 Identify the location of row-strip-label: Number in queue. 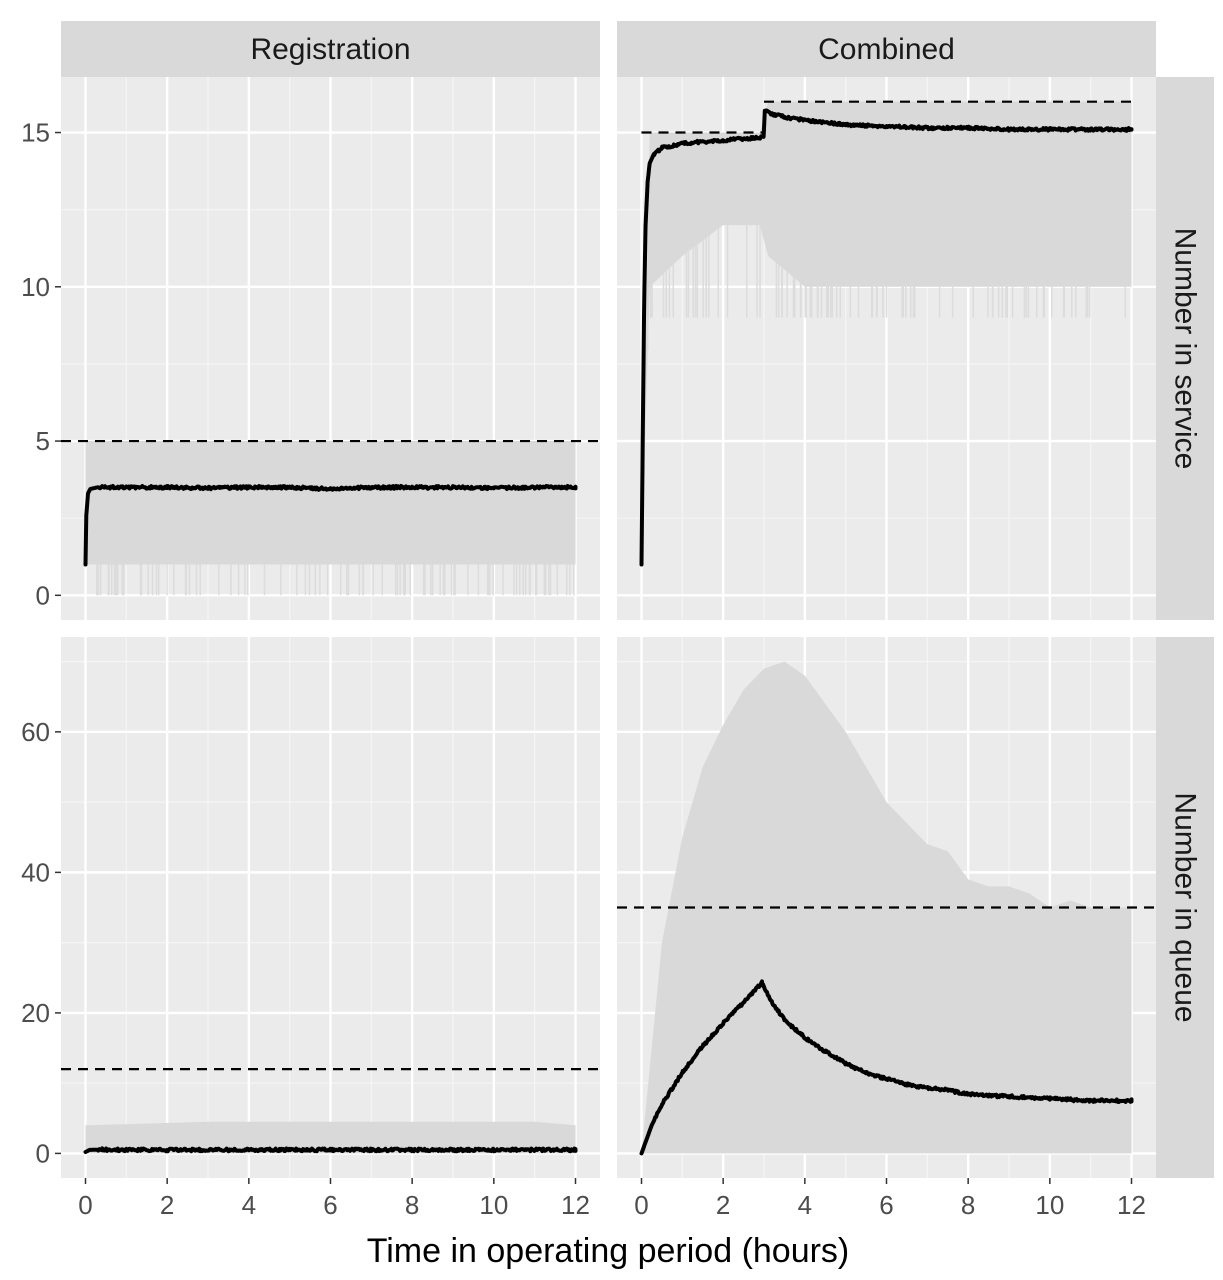
(1185, 907).